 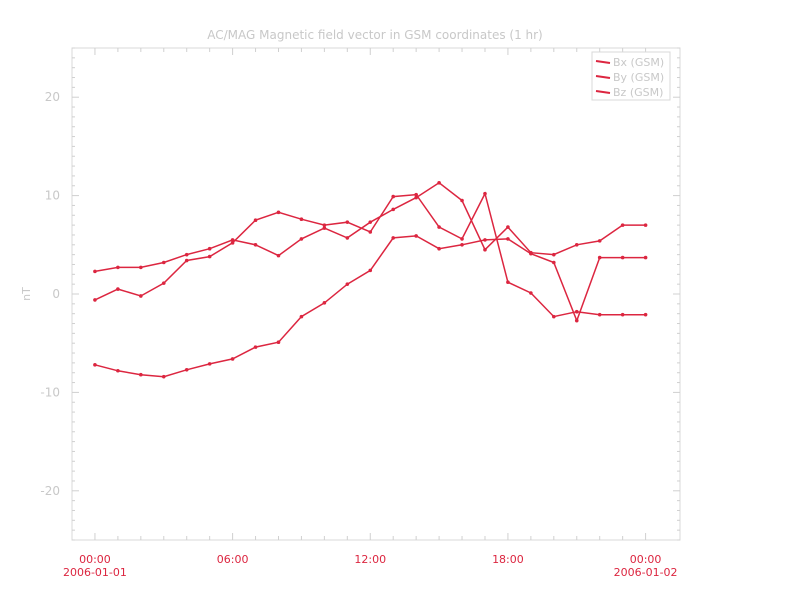 I want to click on x-tick-label: 18:00, so click(x=508, y=559).